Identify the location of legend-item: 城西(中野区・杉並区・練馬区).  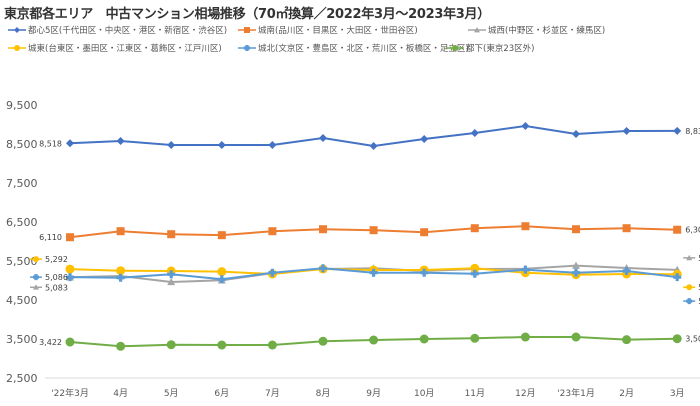
(536, 30).